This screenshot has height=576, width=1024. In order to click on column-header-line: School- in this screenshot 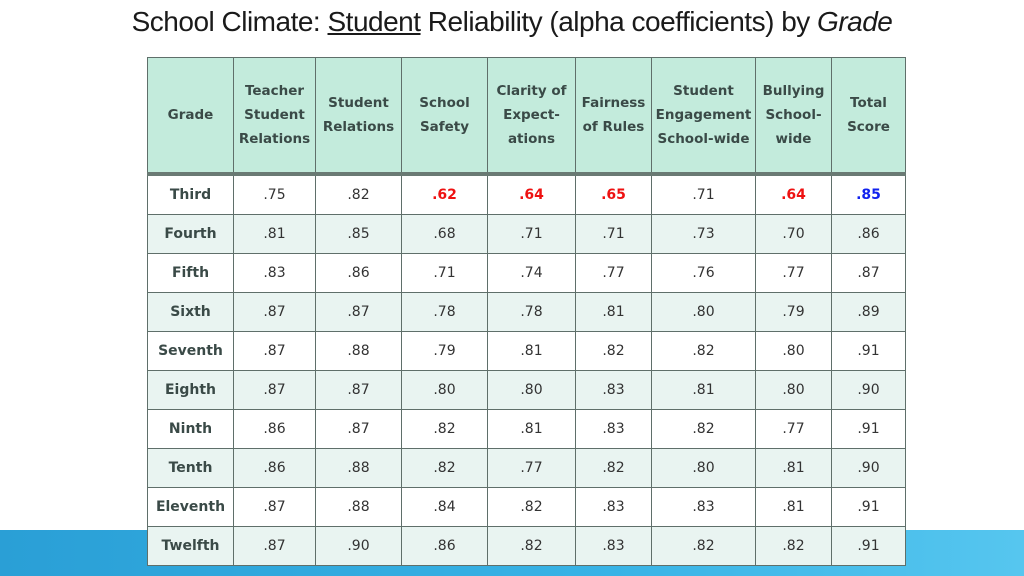, I will do `click(793, 115)`.